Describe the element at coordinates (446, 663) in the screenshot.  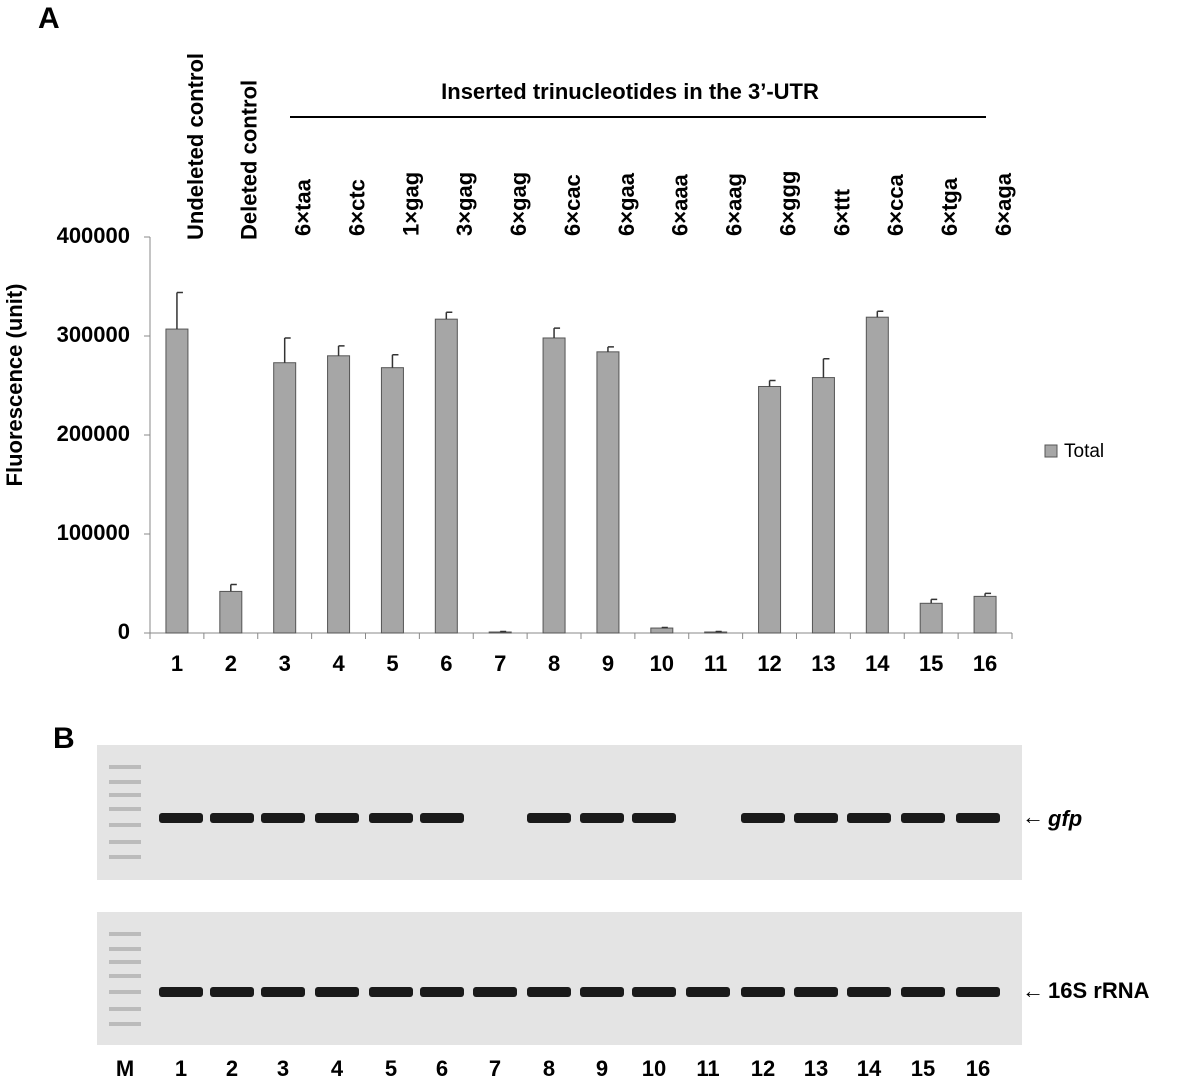
I see `x-tick-label: 6` at that location.